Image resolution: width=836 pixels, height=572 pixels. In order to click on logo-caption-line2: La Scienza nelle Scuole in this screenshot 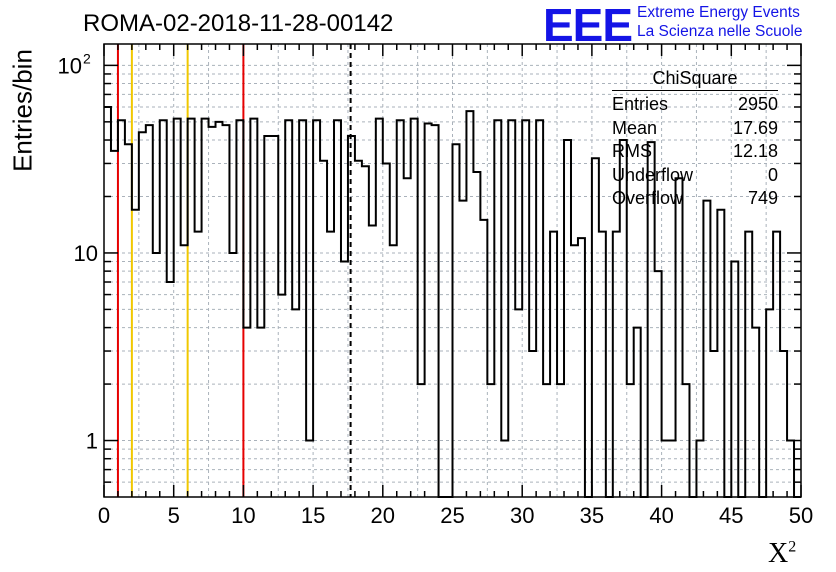, I will do `click(720, 31)`.